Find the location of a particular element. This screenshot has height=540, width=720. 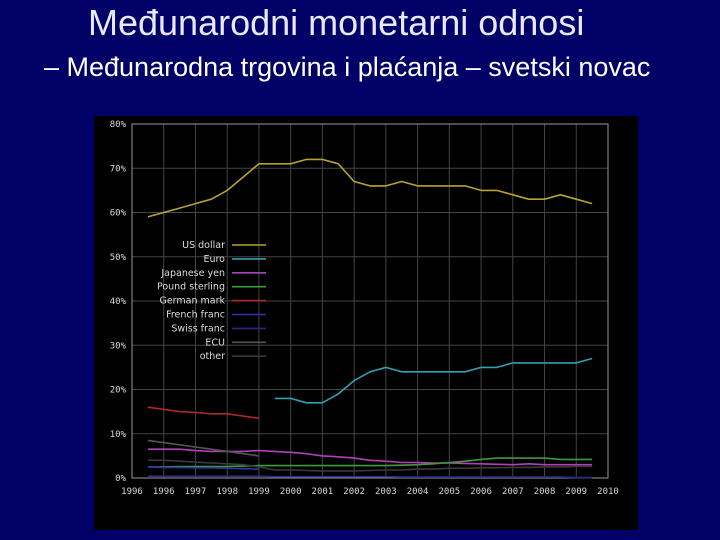

x-tick-label: 2006 is located at coordinates (481, 492).